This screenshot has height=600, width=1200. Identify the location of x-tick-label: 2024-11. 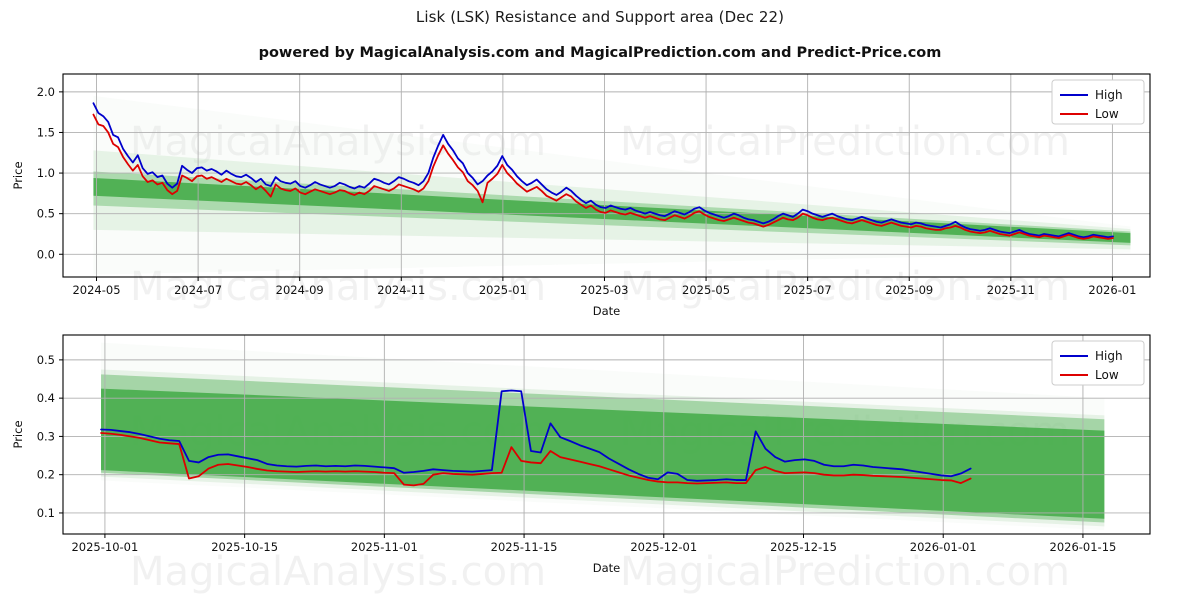
(401, 290).